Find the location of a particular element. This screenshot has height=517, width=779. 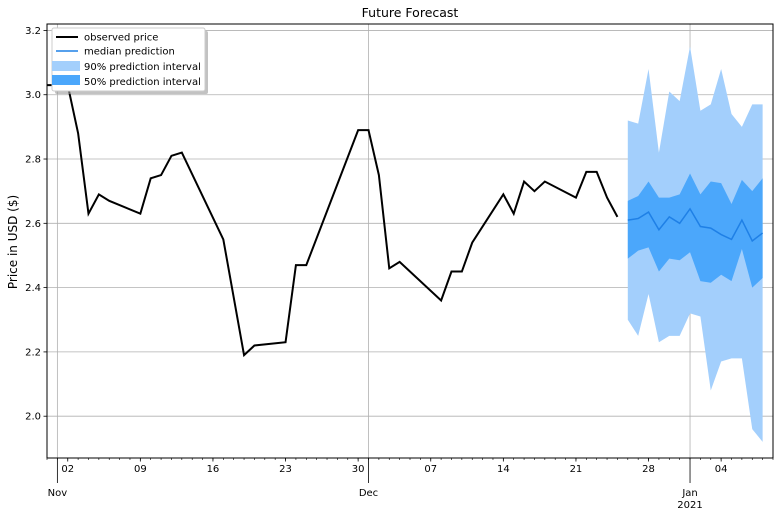

legend-label-90: 90% prediction interval is located at coordinates (142, 67).